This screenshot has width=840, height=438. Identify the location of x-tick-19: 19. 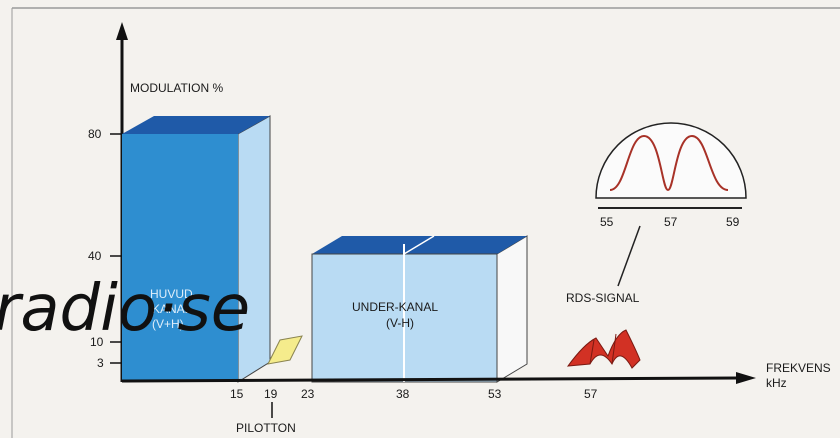
(271, 394).